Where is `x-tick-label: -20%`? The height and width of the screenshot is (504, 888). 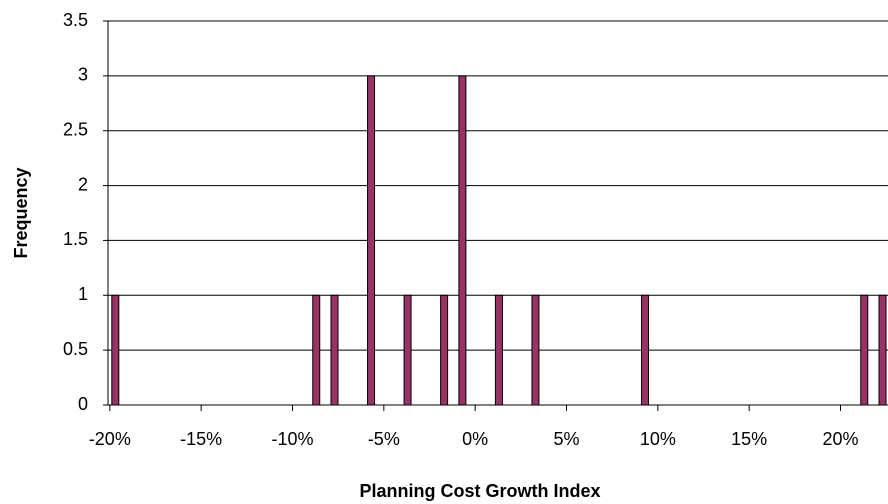
x-tick-label: -20% is located at coordinates (110, 439).